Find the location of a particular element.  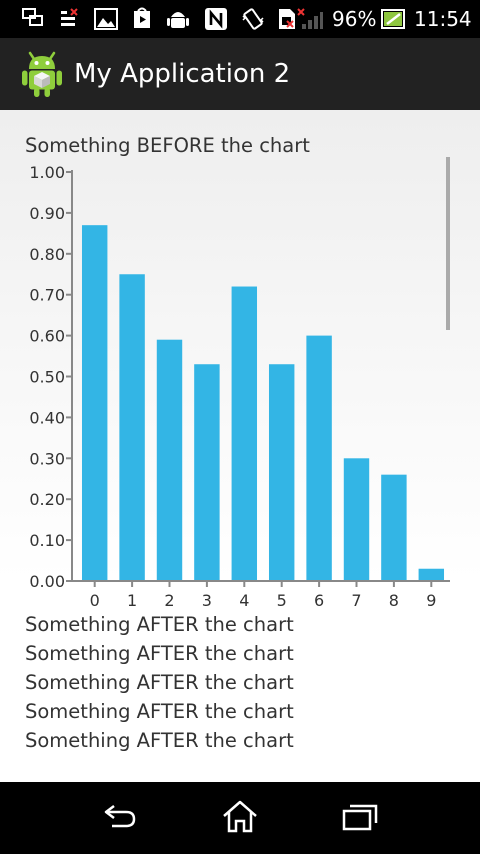

android-debug-icon is located at coordinates (178, 21).